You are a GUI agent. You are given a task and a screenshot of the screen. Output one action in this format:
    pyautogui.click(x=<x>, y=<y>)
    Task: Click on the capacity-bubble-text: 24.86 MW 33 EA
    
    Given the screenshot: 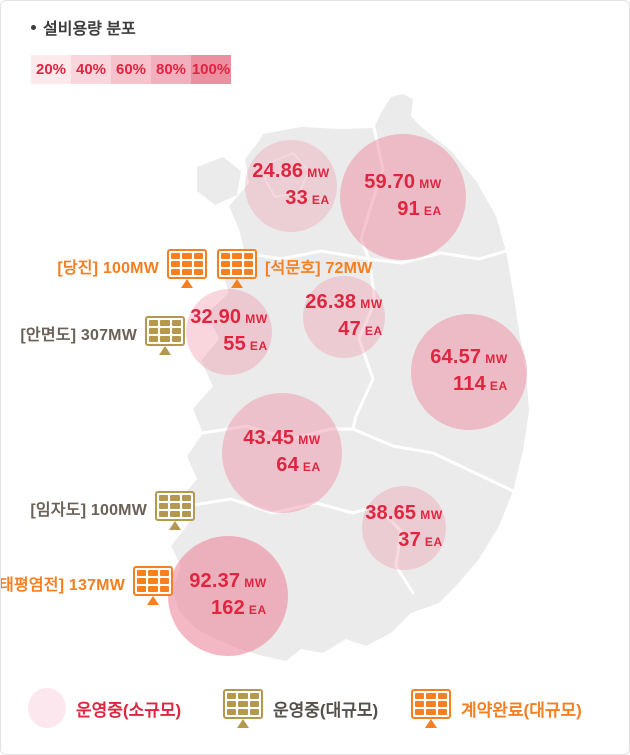 What is the action you would take?
    pyautogui.click(x=291, y=184)
    